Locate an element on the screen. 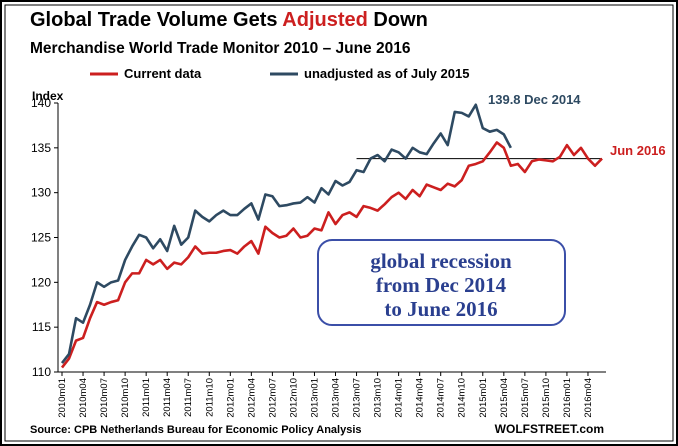  x-tick-label: 2014m07 is located at coordinates (441, 398).